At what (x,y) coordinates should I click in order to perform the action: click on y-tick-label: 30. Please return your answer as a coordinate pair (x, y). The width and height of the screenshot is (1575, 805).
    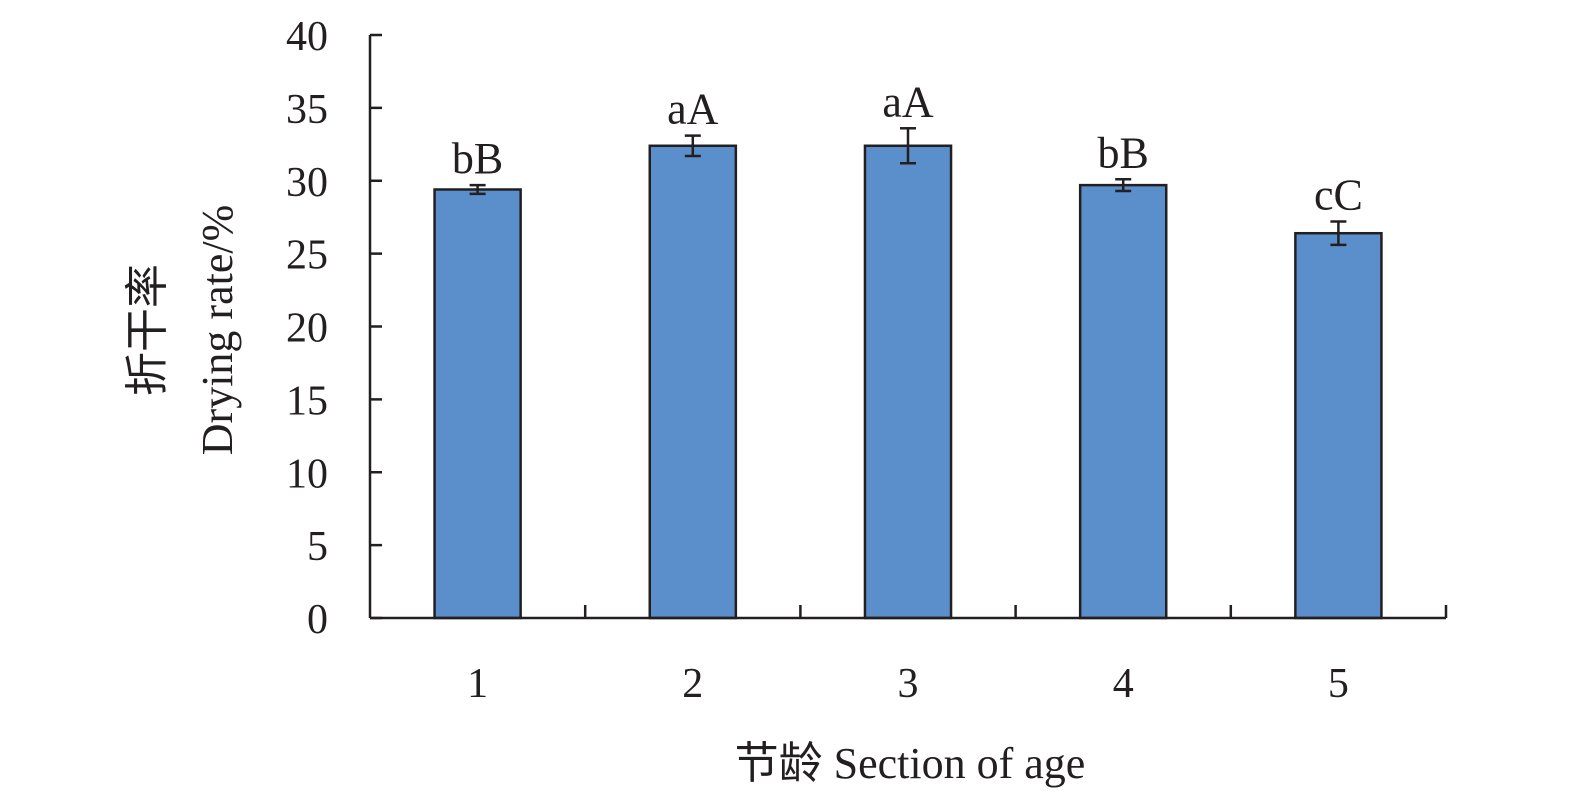
    Looking at the image, I should click on (307, 183).